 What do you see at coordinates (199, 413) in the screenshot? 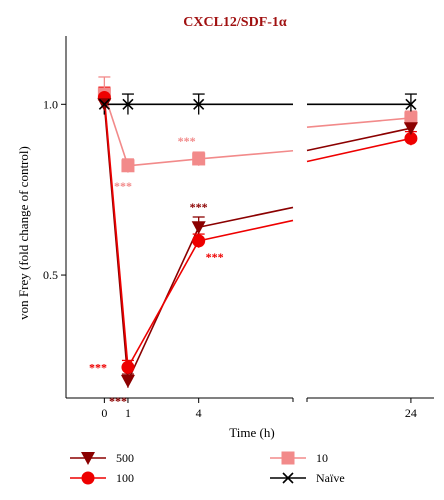
I see `x-tick-label: 4` at bounding box center [199, 413].